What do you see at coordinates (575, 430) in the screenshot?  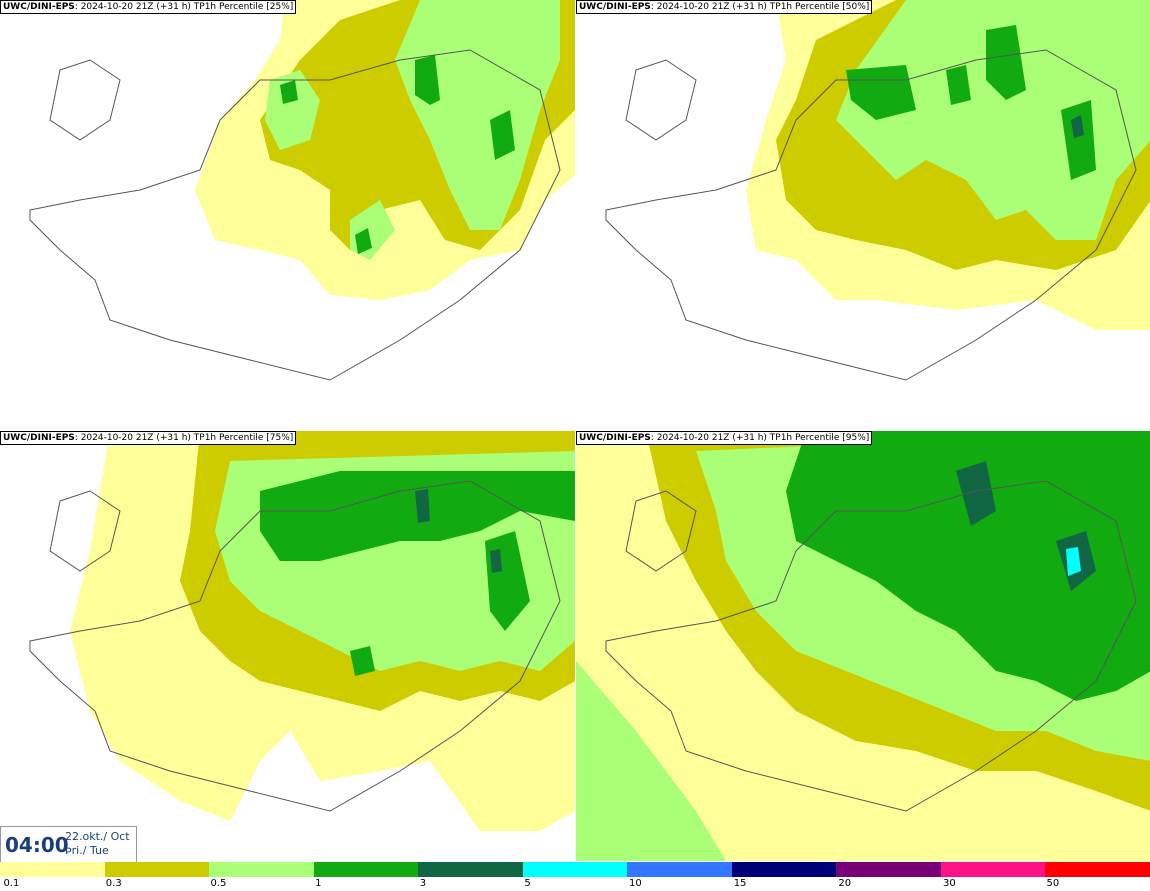 I see `panel-divider` at bounding box center [575, 430].